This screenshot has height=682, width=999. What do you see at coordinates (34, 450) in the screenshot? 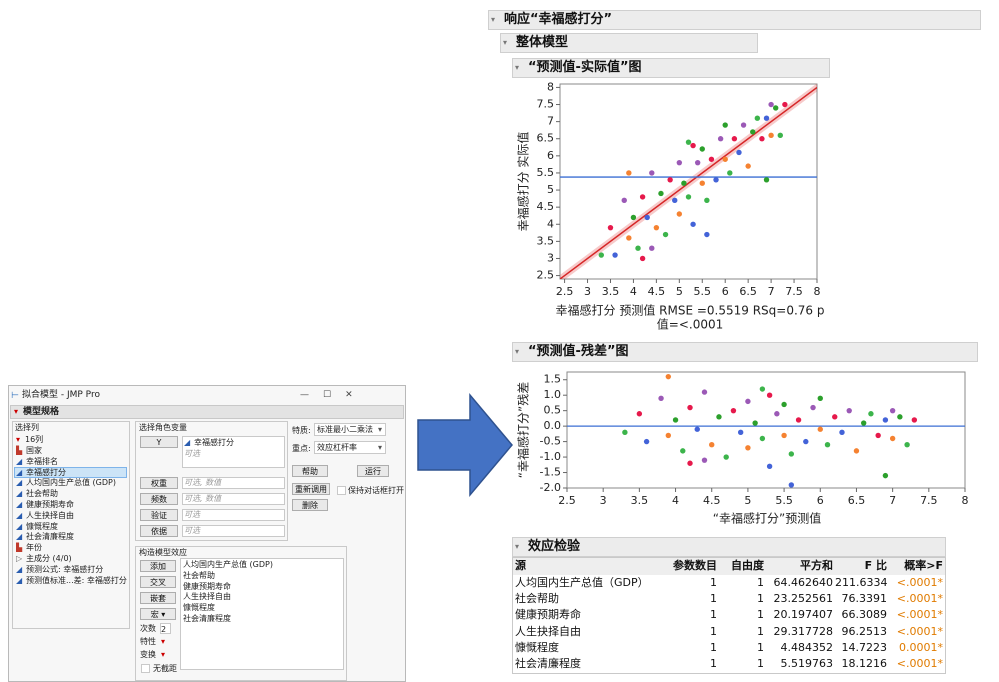
I see `column-item: 国家` at bounding box center [34, 450].